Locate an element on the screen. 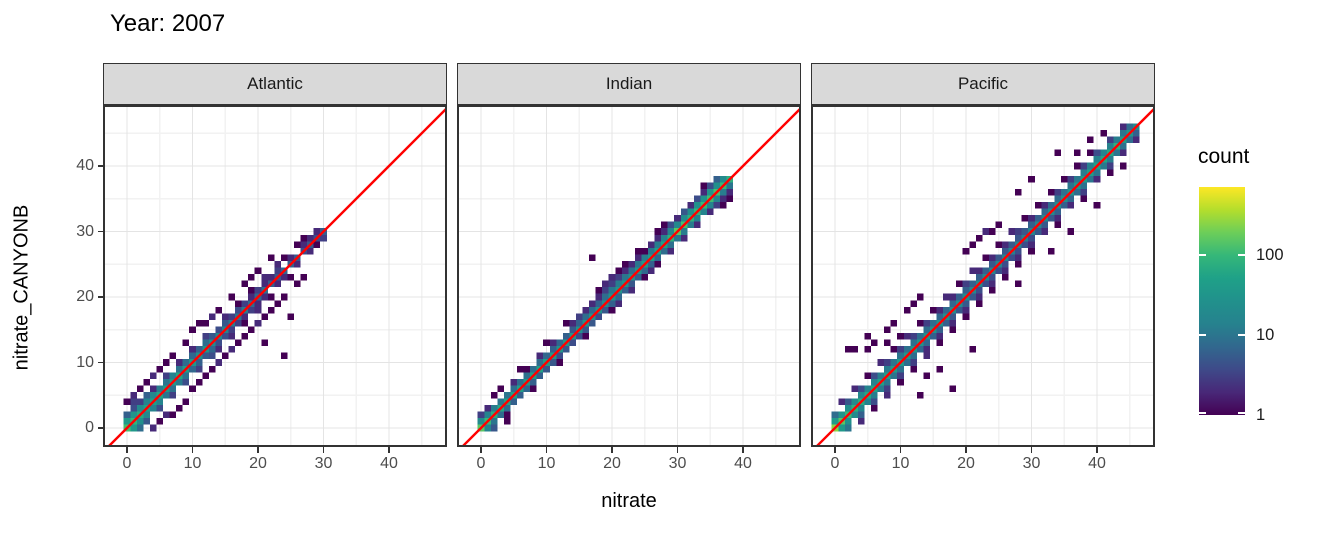  y-tick-label: 0 is located at coordinates (89, 427).